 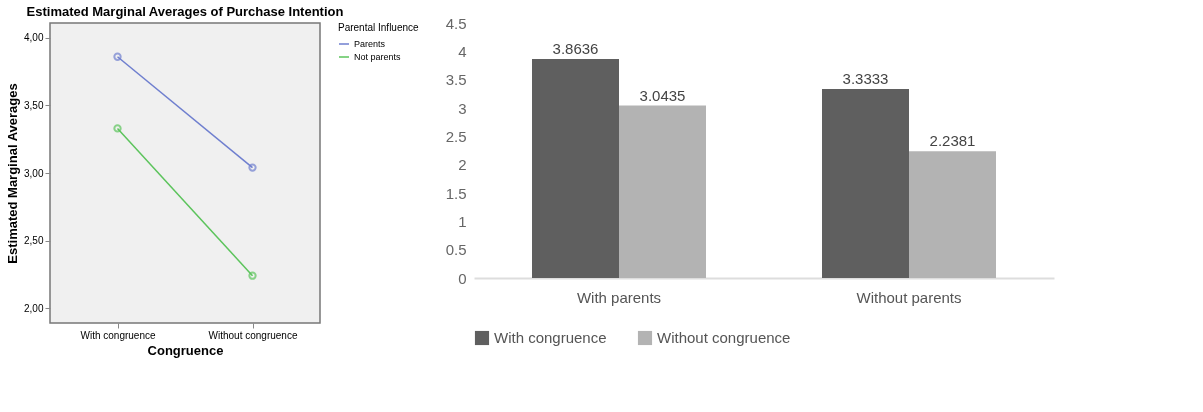 I want to click on y-tick-label: 2.5, so click(x=456, y=136).